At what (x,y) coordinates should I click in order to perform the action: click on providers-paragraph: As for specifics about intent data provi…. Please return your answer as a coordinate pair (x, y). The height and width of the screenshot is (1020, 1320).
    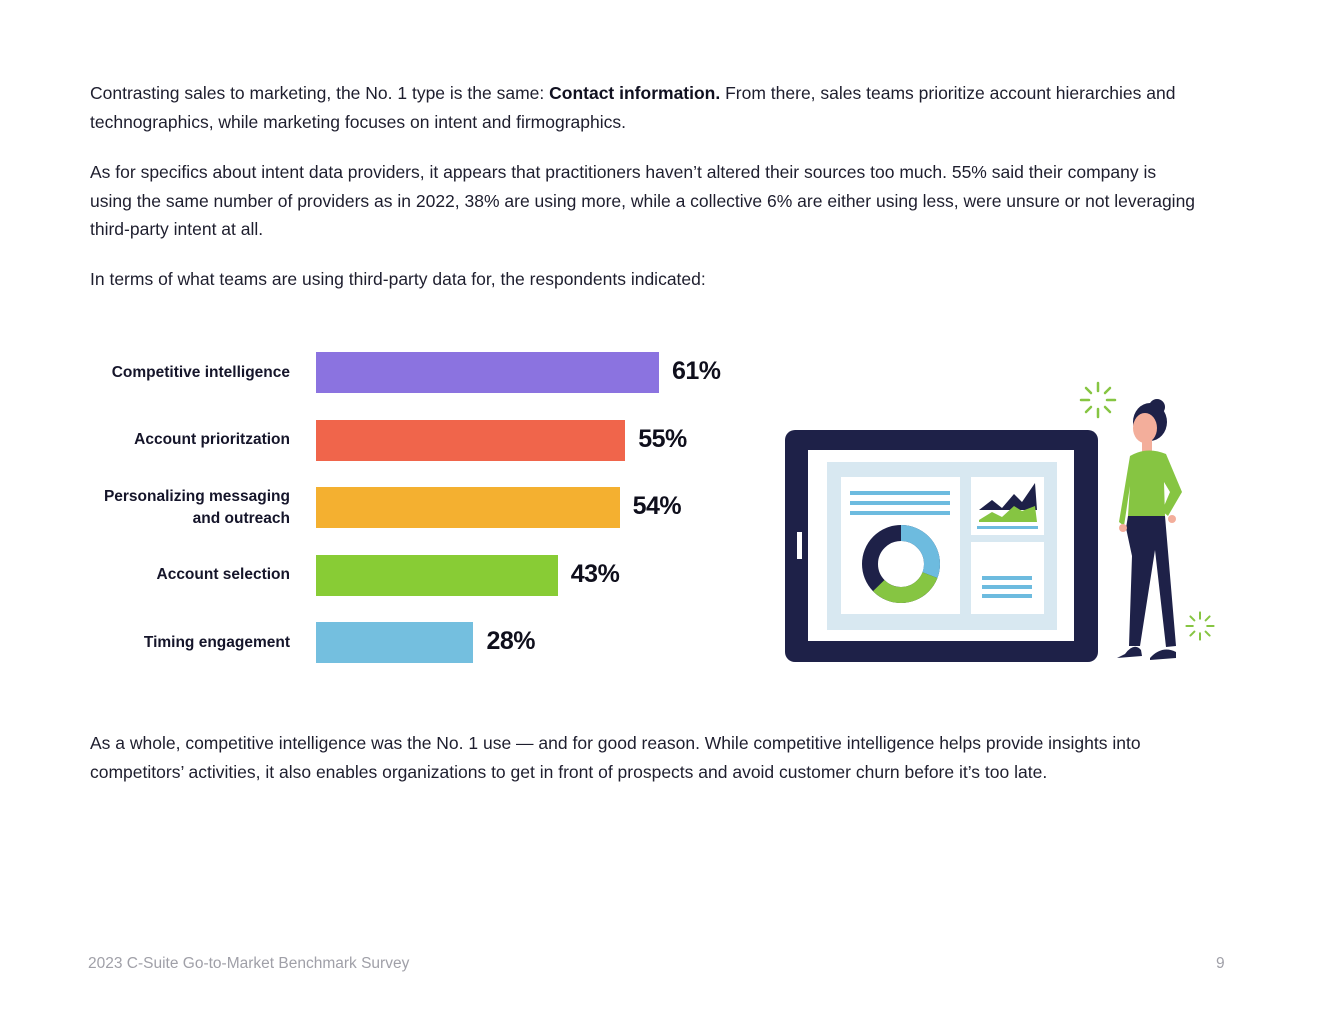
    Looking at the image, I should click on (643, 200).